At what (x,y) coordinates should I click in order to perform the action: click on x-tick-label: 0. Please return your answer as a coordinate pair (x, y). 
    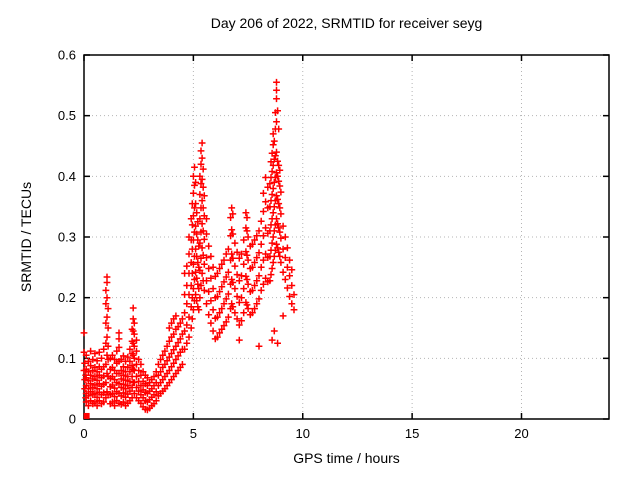
    Looking at the image, I should click on (83, 433).